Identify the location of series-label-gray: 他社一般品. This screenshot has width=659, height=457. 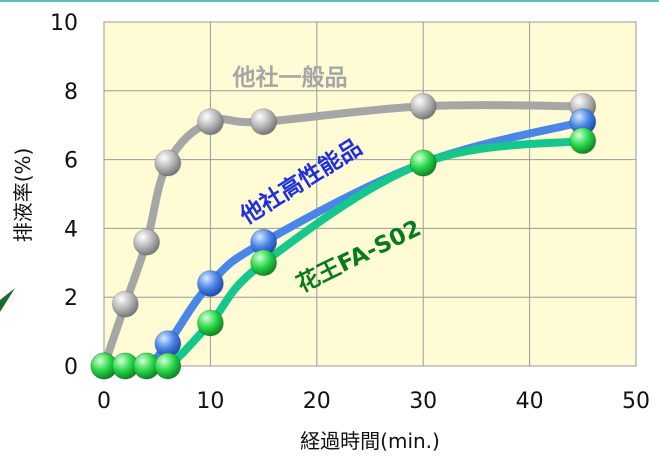
(290, 77).